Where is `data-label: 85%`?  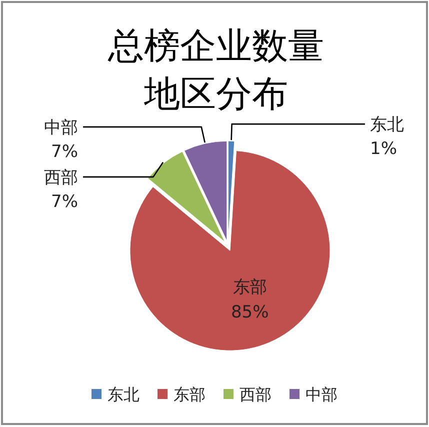 data-label: 85% is located at coordinates (249, 312).